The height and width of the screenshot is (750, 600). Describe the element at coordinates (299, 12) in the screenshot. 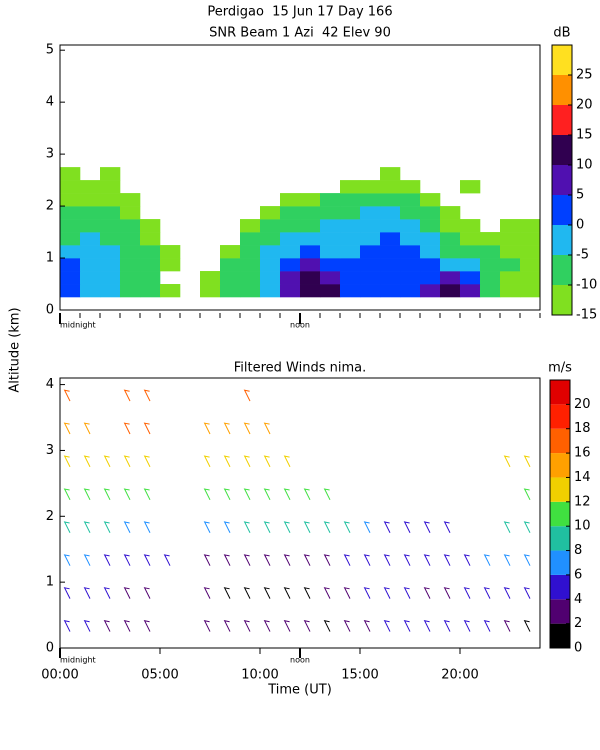

I see `chart-title: Perdigao 15 Jun 17 Day 166` at that location.